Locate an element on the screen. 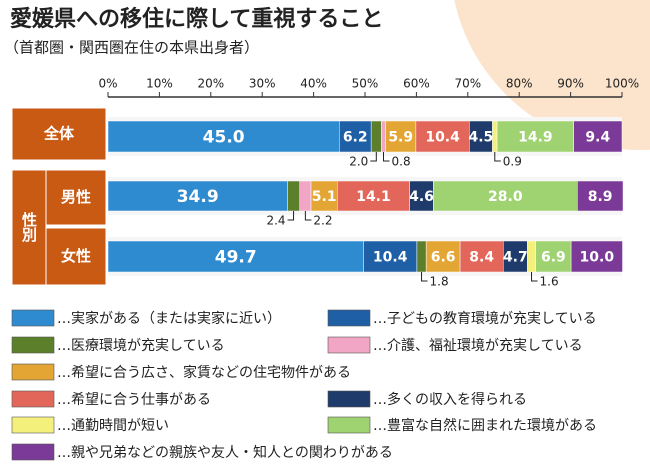 The width and height of the screenshot is (650, 475). group-cell is located at coordinates (29, 227).